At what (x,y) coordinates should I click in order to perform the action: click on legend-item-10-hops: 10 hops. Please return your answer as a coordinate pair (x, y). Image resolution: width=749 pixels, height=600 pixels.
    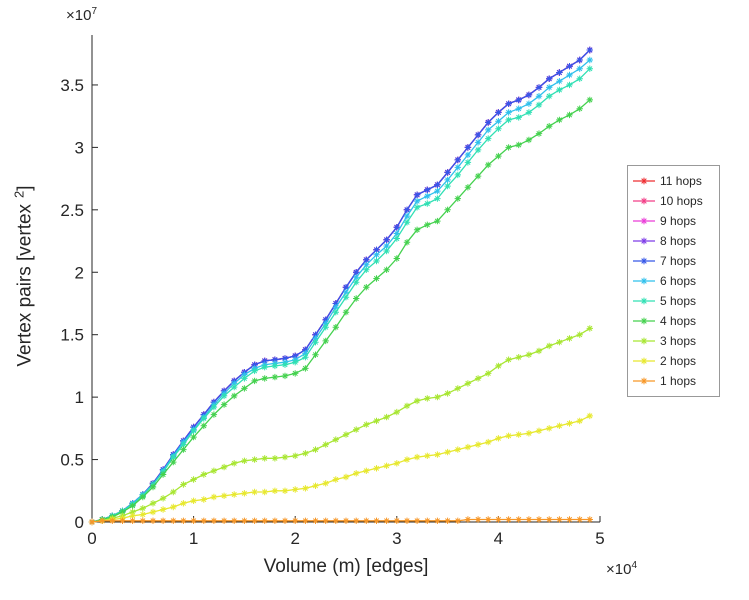
    Looking at the image, I should click on (673, 201).